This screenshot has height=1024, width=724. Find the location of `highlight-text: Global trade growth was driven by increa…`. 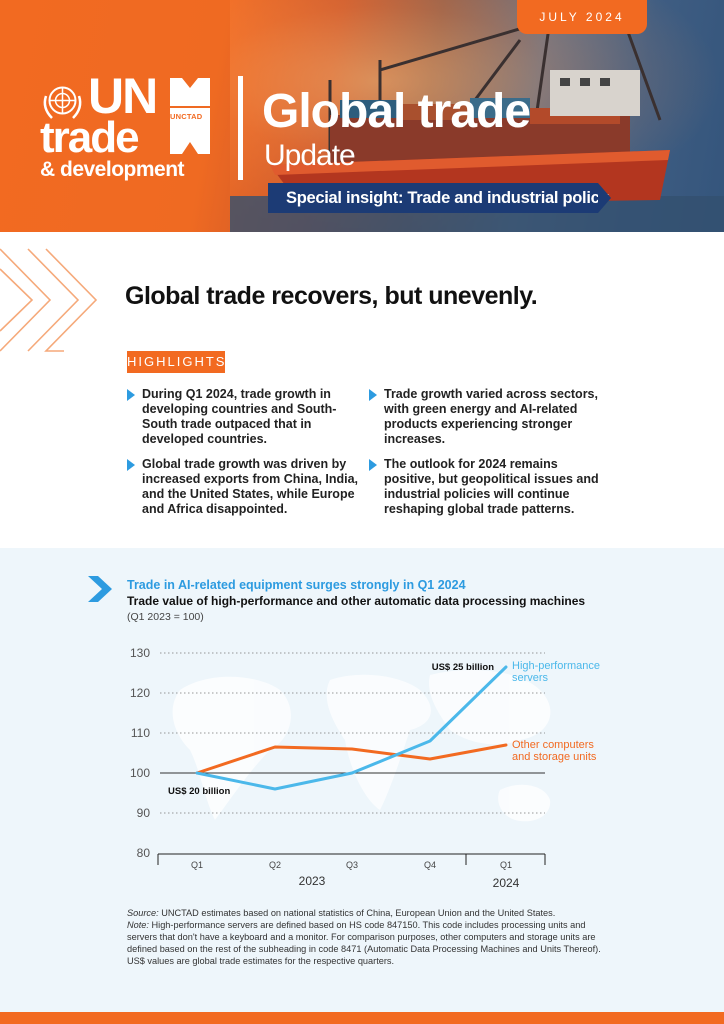

highlight-text: Global trade growth was driven by increa… is located at coordinates (250, 486).